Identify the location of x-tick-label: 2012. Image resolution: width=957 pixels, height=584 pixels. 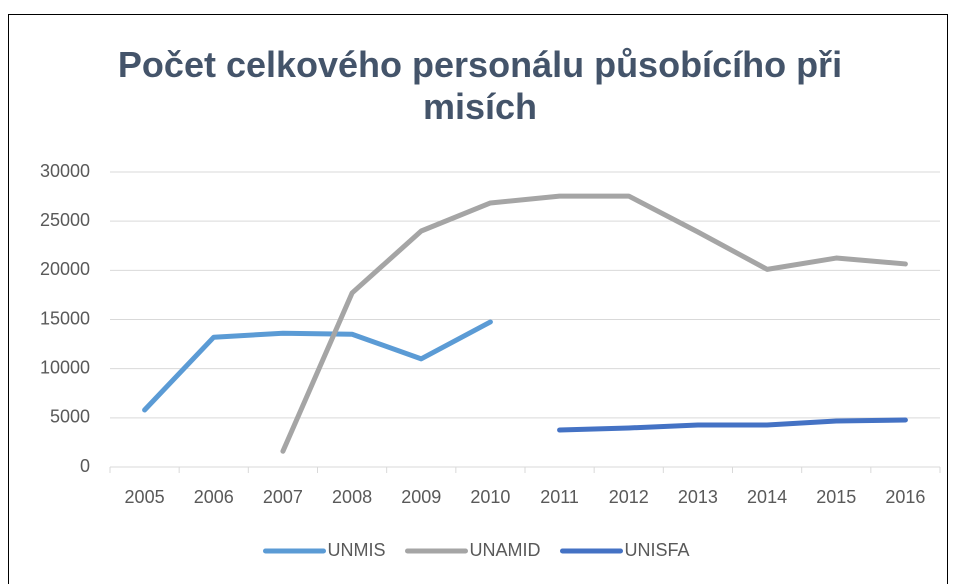
(629, 497).